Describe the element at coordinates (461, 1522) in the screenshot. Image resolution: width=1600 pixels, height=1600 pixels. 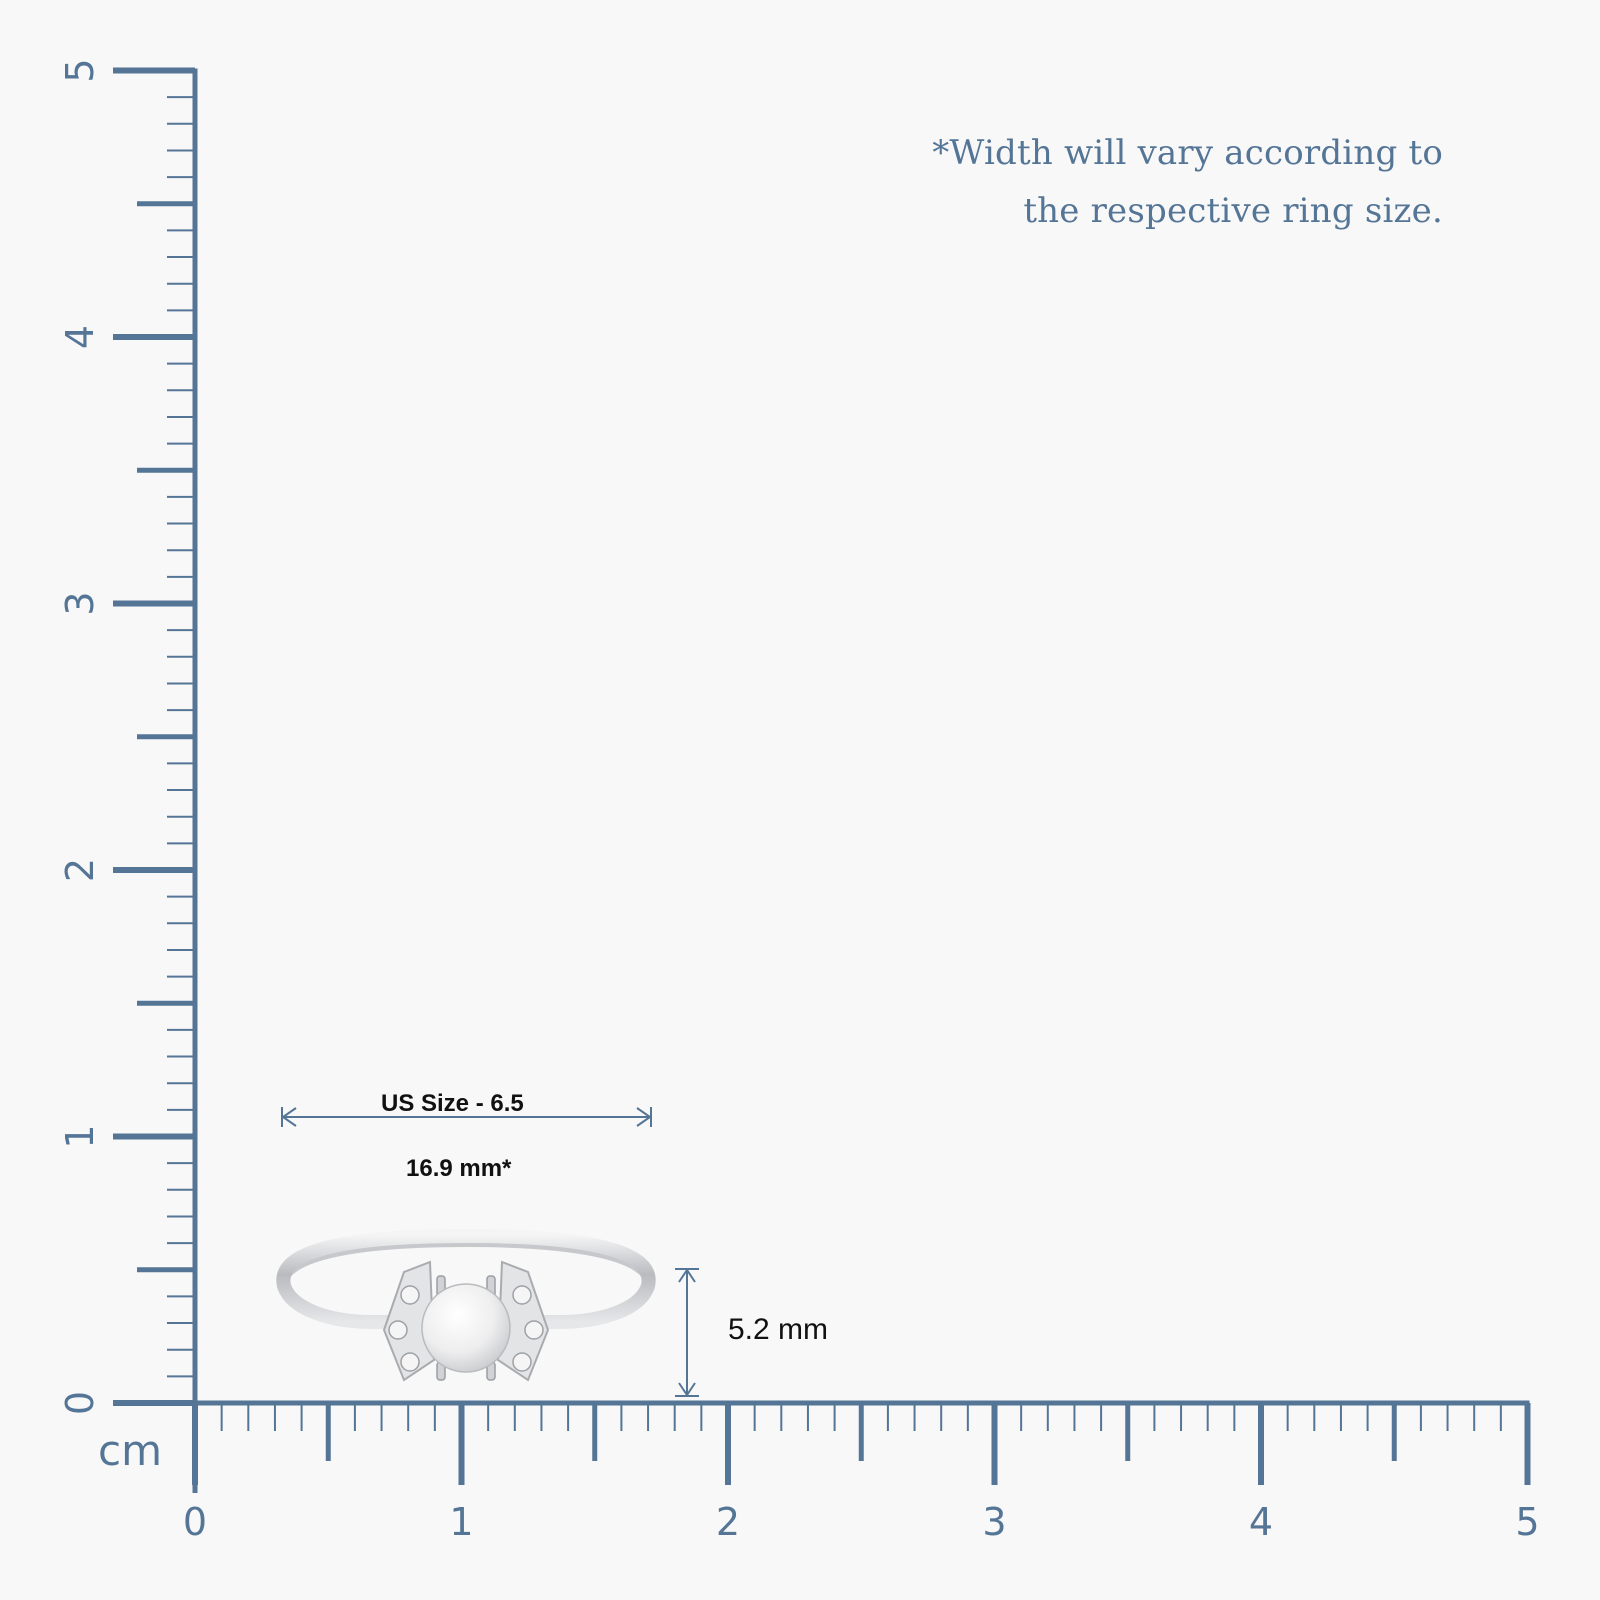
I see `x-tick-label: 1` at that location.